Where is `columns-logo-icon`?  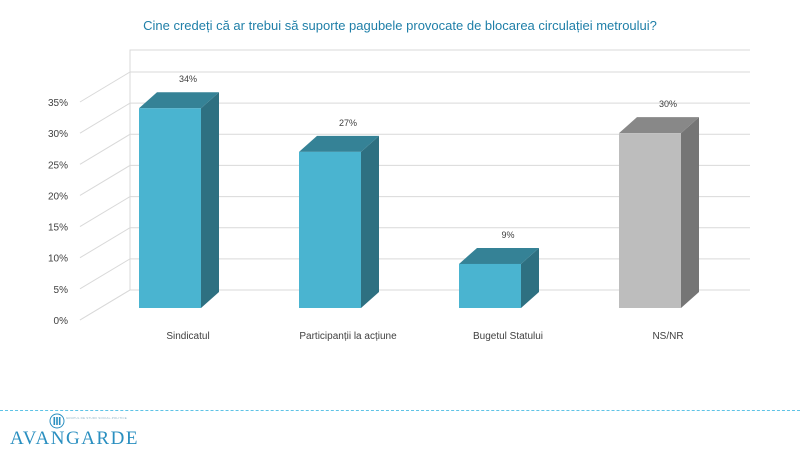 columns-logo-icon is located at coordinates (57, 421).